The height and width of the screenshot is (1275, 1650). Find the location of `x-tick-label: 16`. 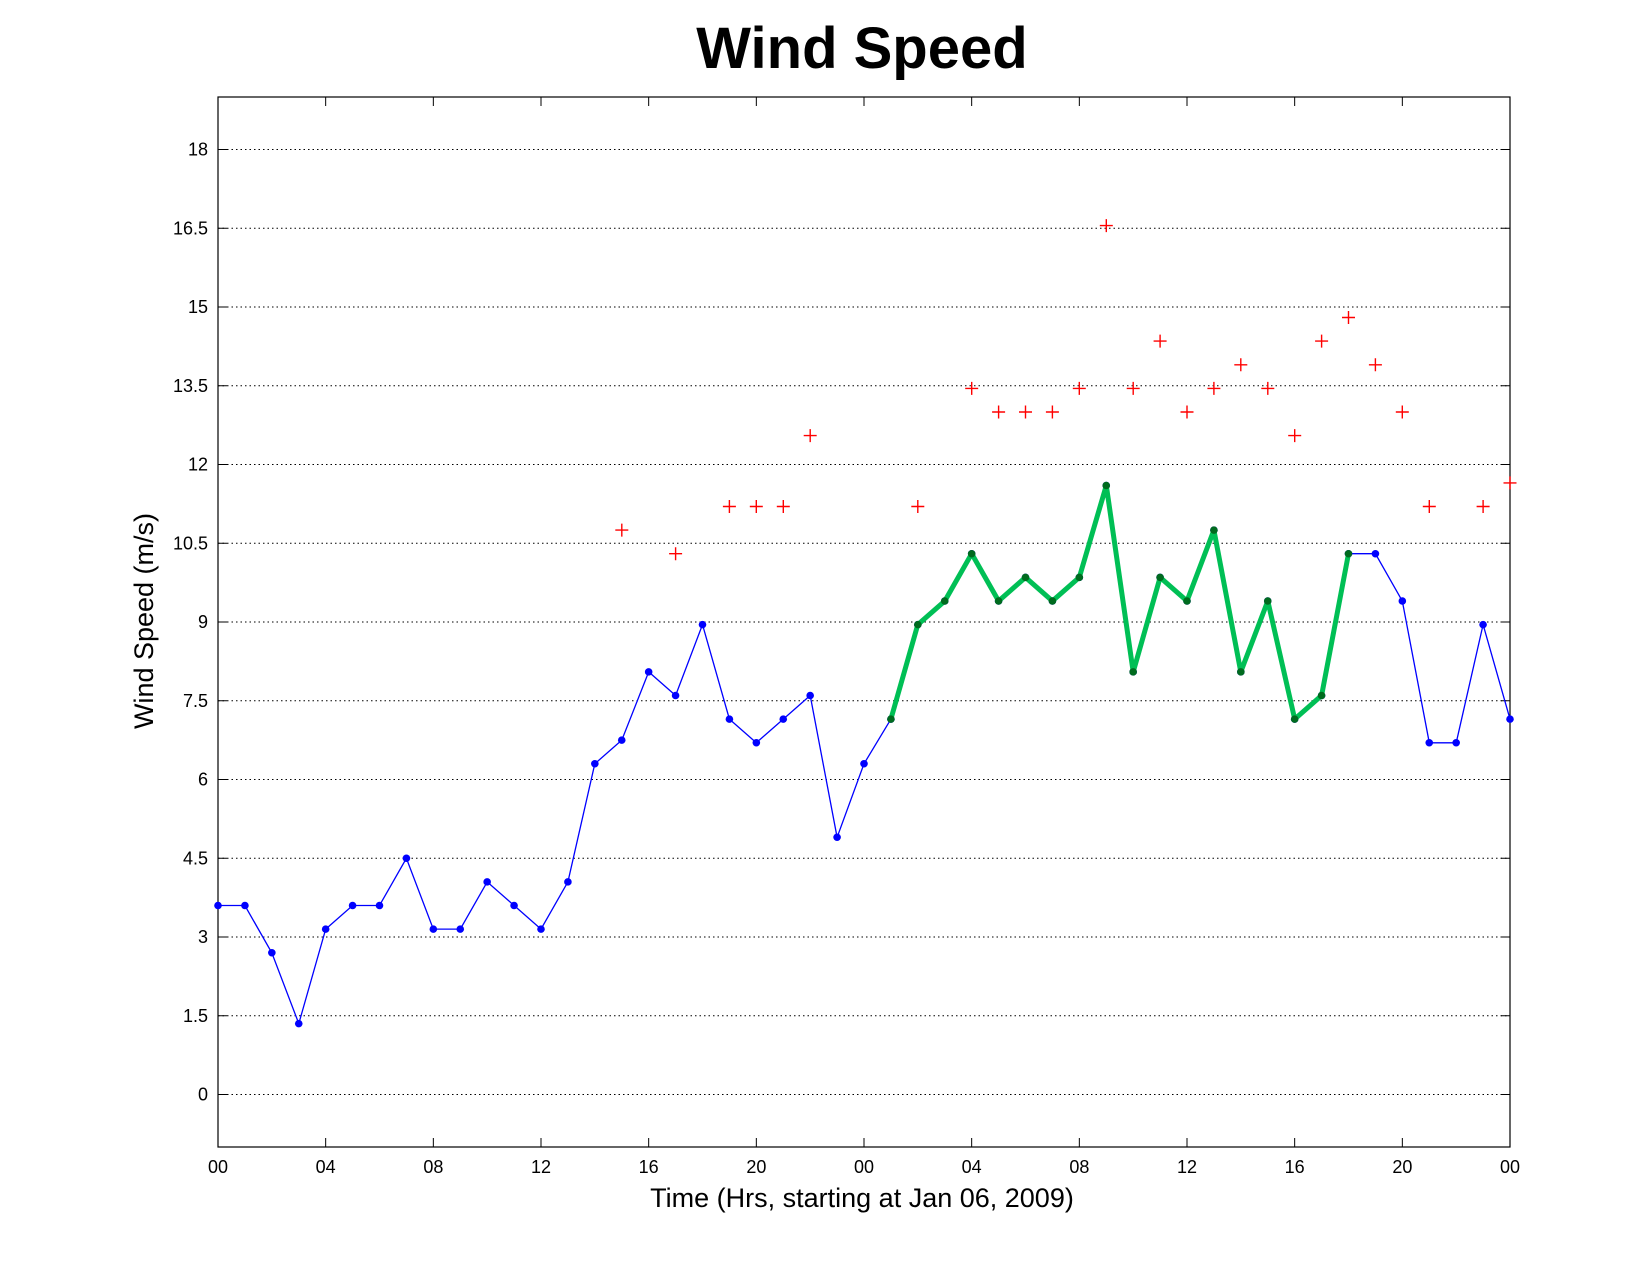

x-tick-label: 16 is located at coordinates (649, 1167).